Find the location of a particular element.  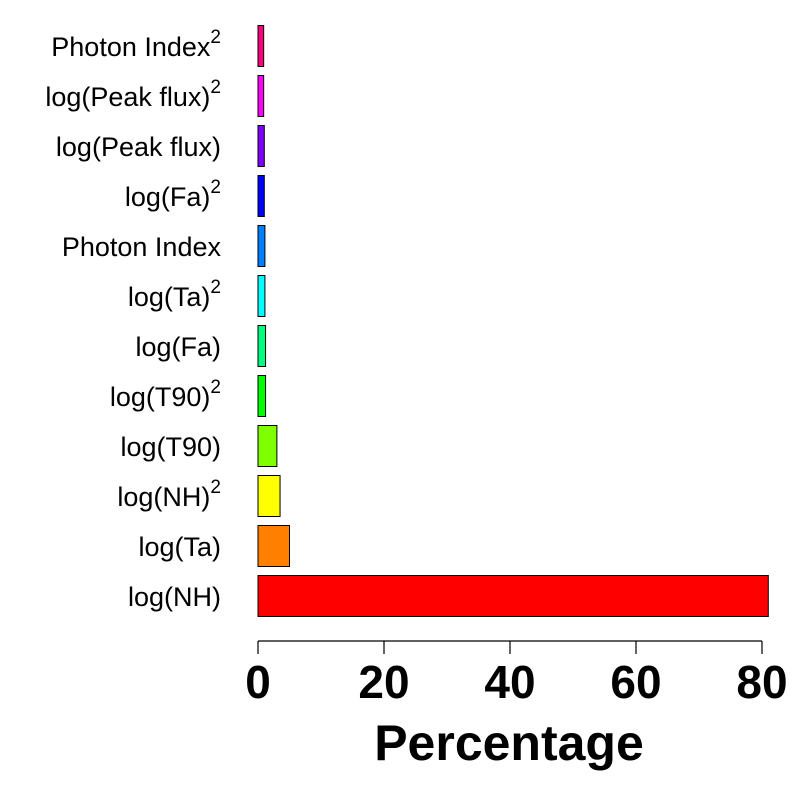

x-axis: 0 20 40 60 80 is located at coordinates (516, 674).